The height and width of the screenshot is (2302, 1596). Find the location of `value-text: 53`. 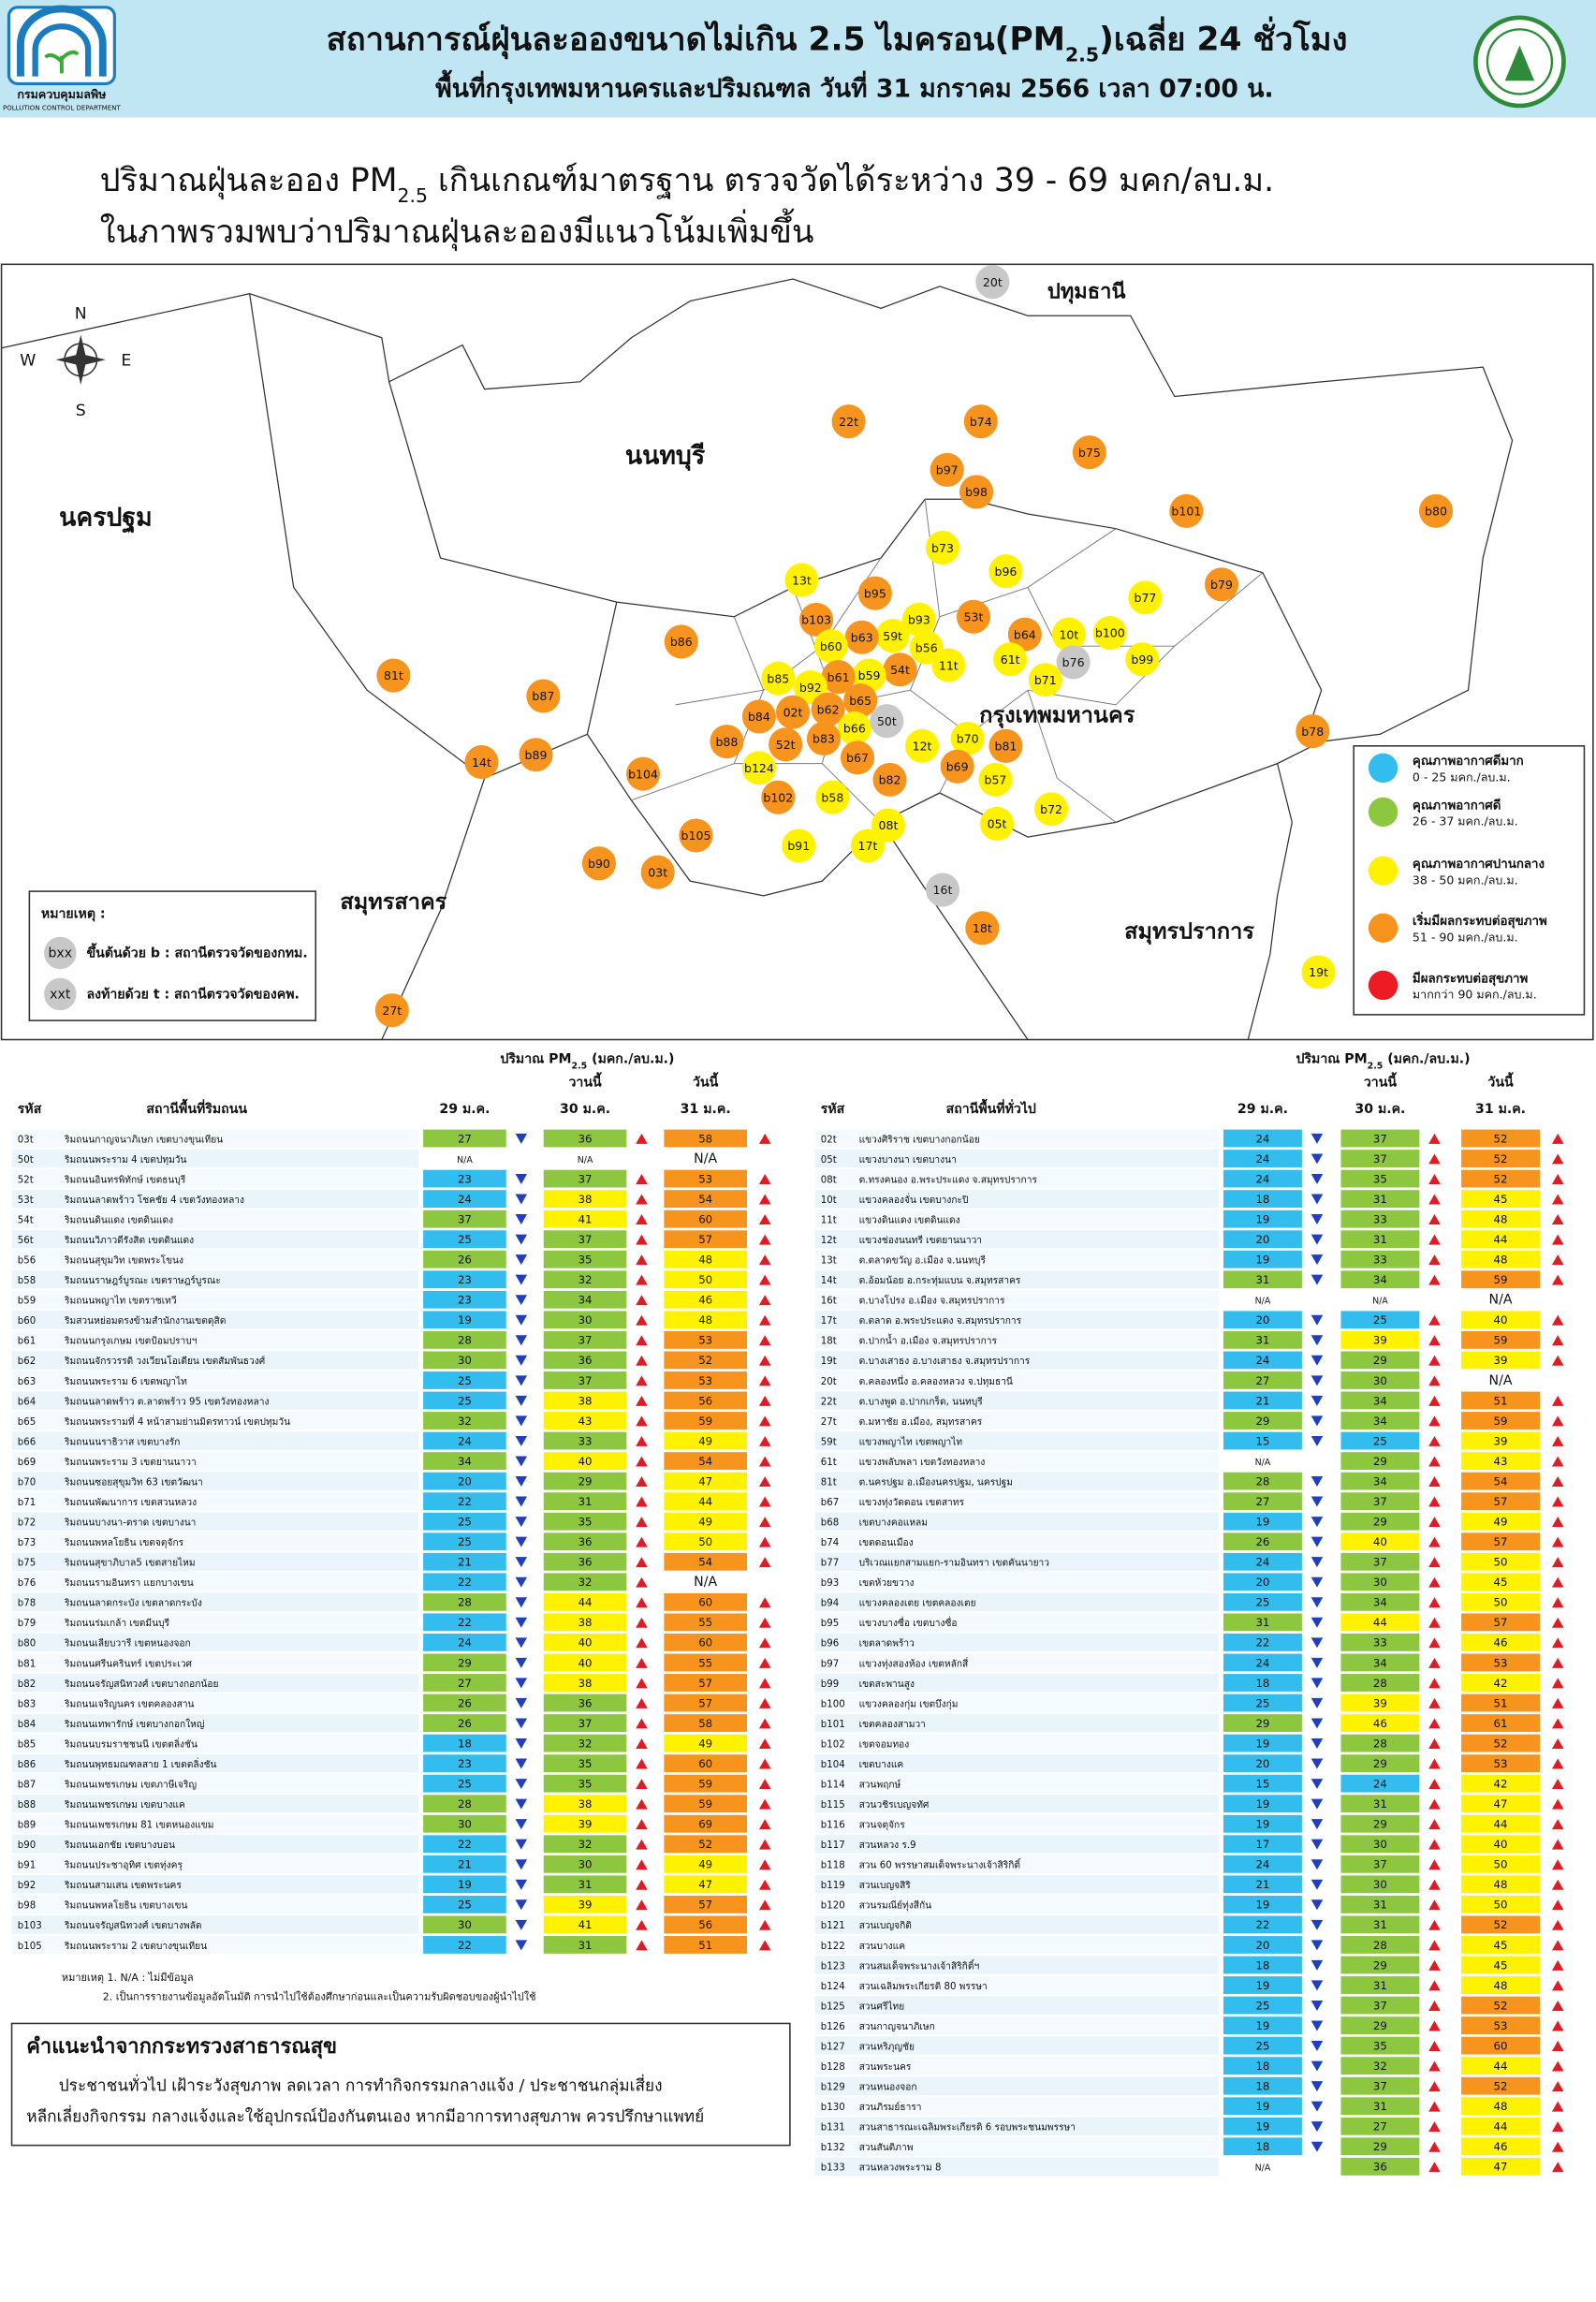

value-text: 53 is located at coordinates (1501, 1662).